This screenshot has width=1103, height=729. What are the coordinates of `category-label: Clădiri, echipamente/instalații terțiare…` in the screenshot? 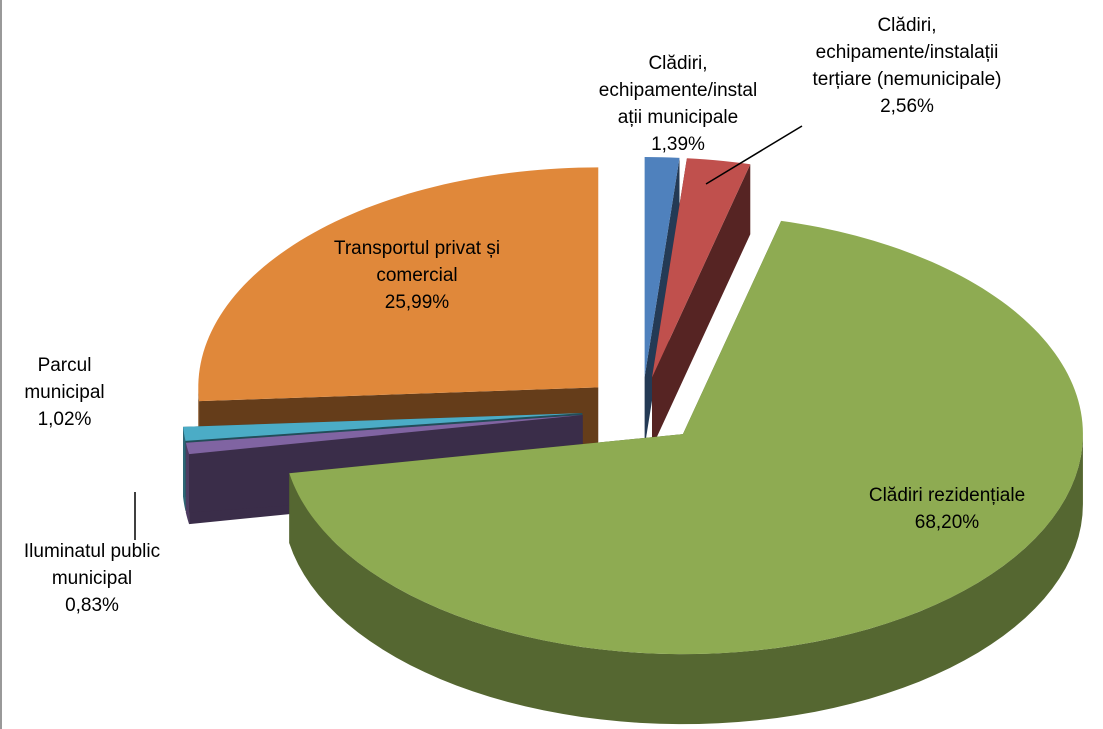 It's located at (907, 52).